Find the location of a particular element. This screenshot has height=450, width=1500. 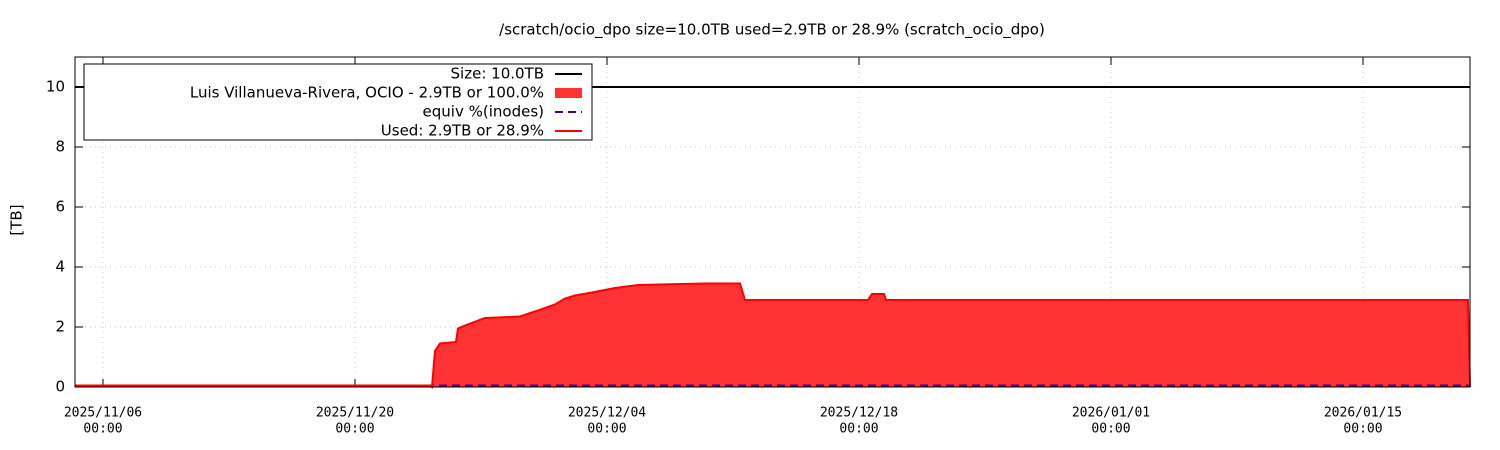

y-tick-label: 6 is located at coordinates (60, 207).